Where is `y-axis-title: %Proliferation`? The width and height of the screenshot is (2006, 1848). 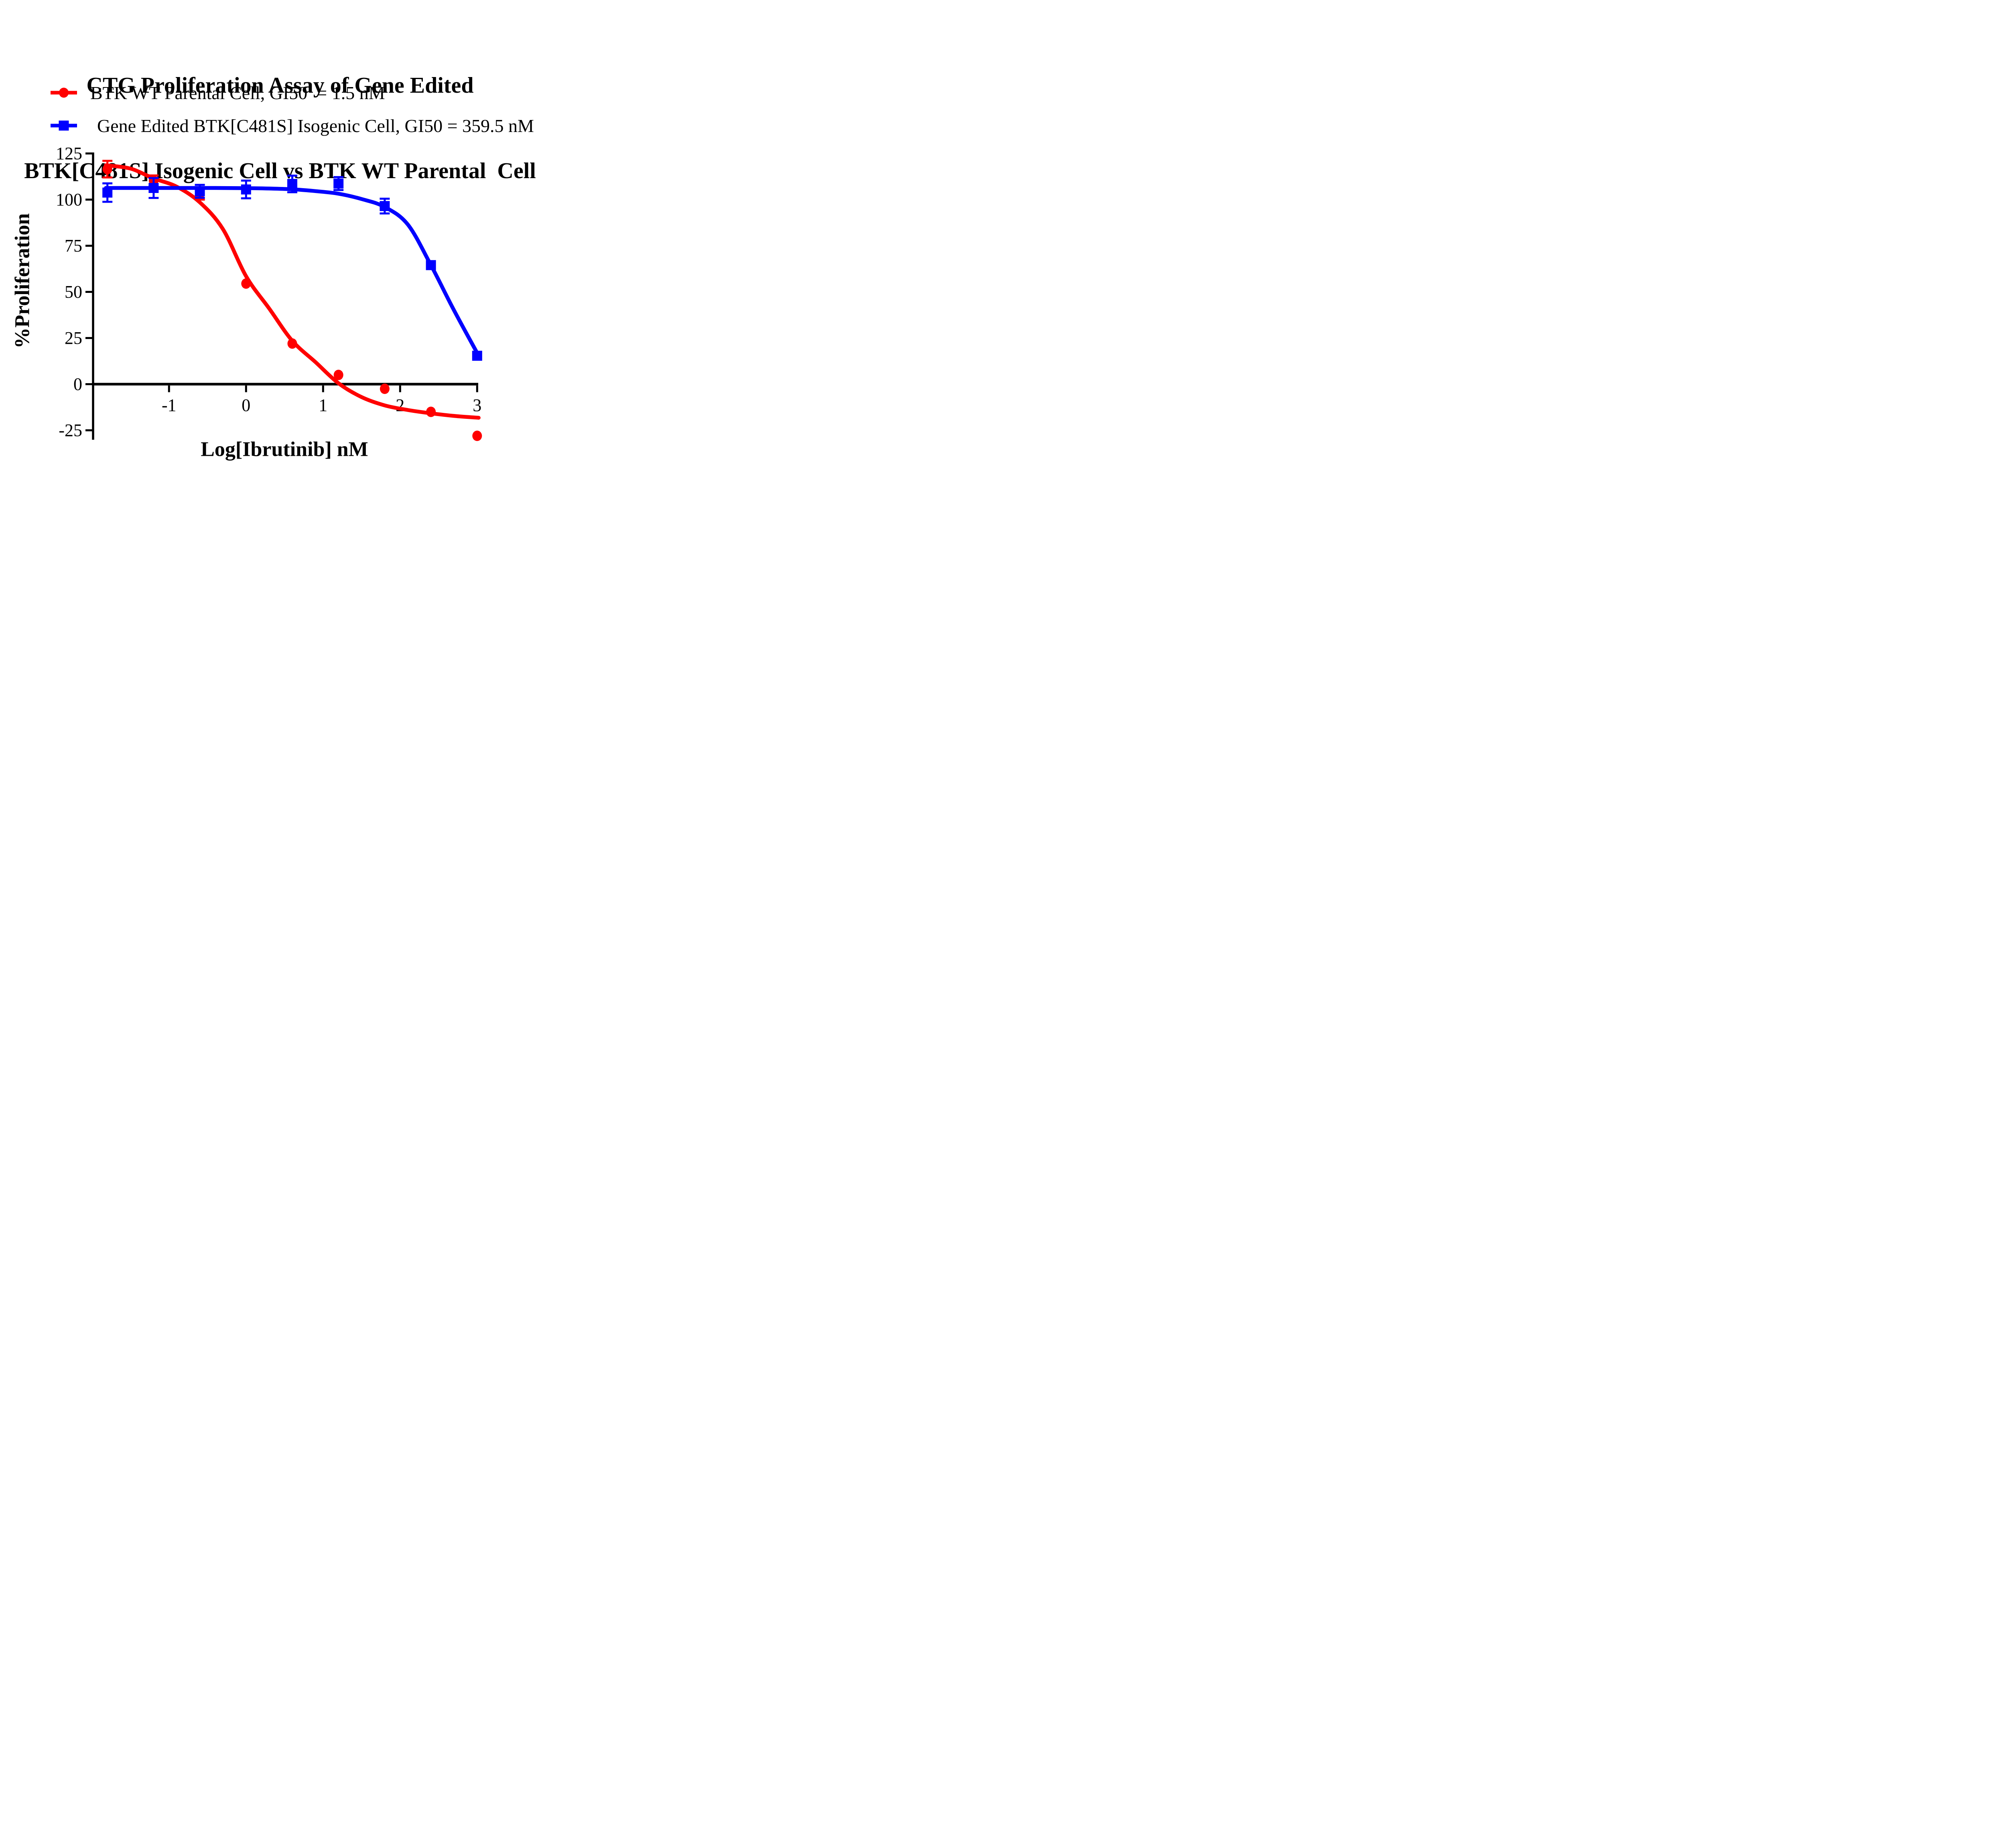 y-axis-title: %Proliferation is located at coordinates (22, 280).